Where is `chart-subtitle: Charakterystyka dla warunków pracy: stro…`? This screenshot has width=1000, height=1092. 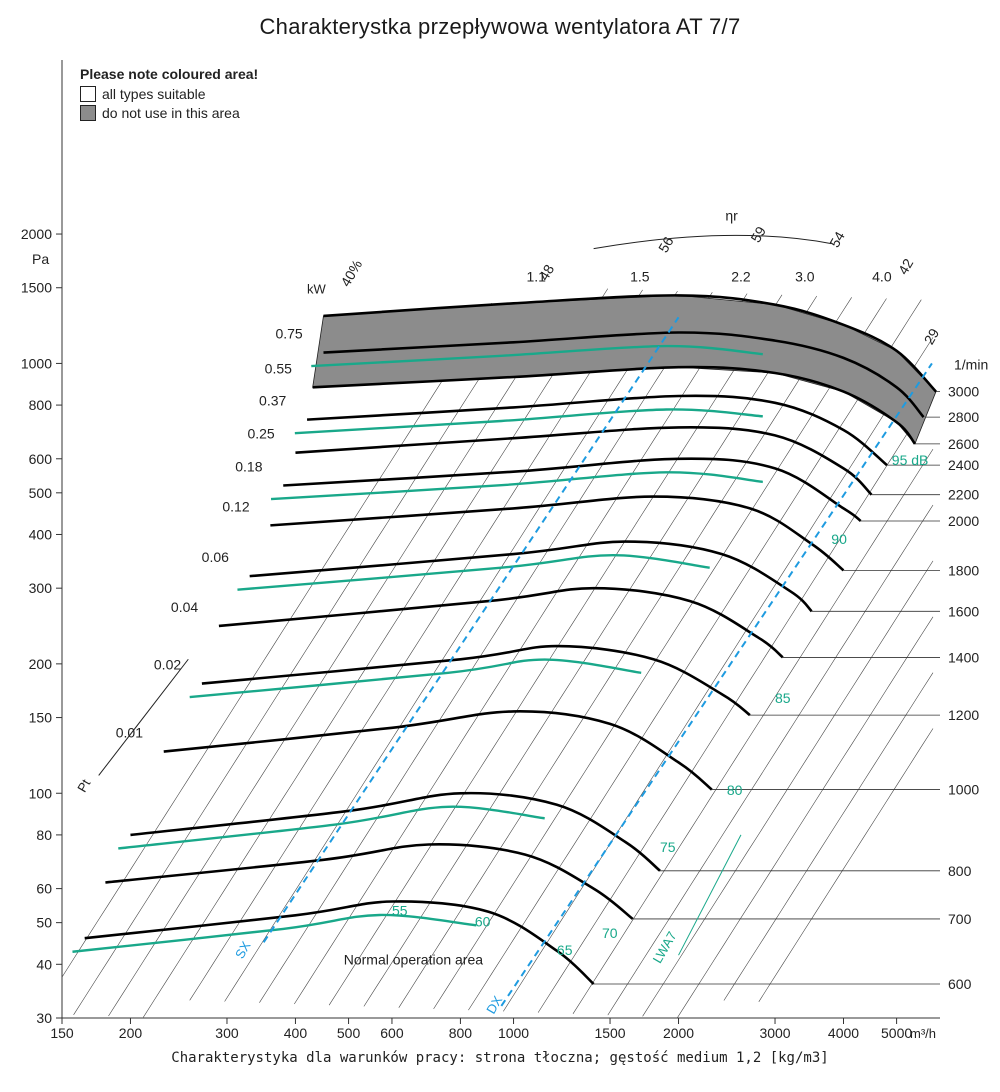 chart-subtitle: Charakterystyka dla warunków pracy: stro… is located at coordinates (500, 1058).